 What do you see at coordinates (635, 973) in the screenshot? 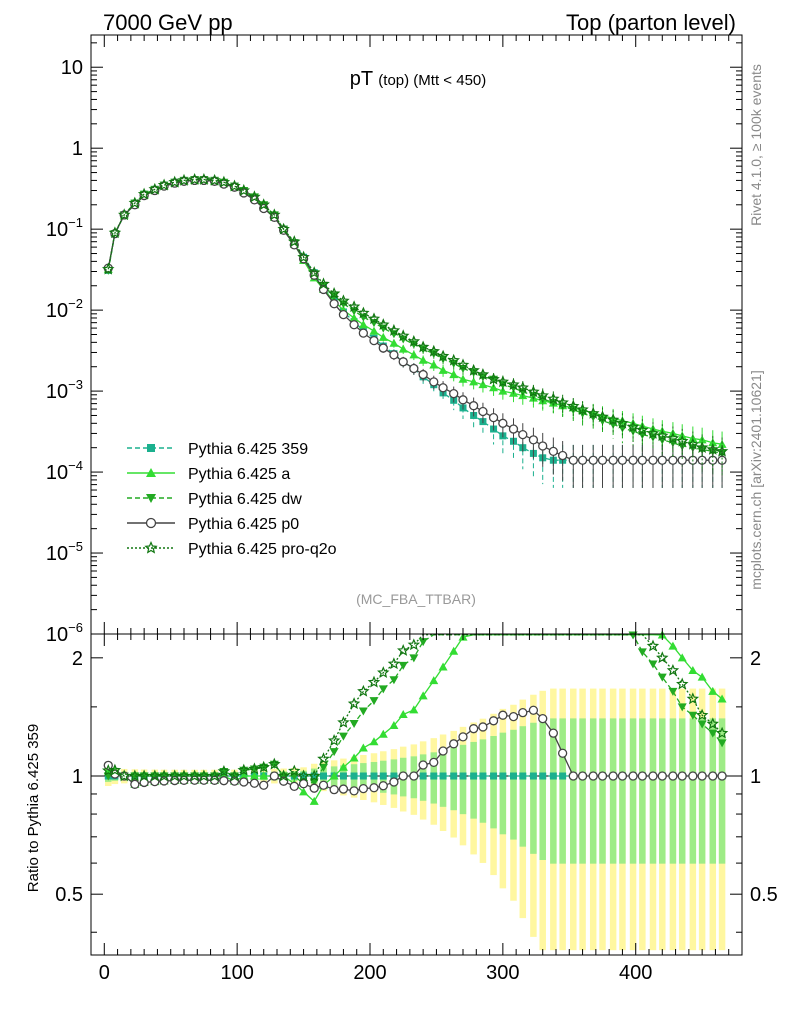
I see `x-tick-label: 400` at bounding box center [635, 973].